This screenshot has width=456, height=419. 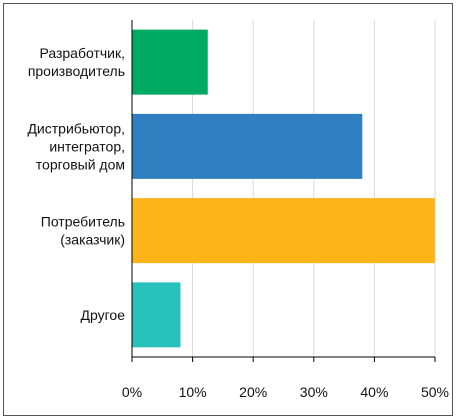 I want to click on x-tick-label: 50%, so click(x=435, y=392).